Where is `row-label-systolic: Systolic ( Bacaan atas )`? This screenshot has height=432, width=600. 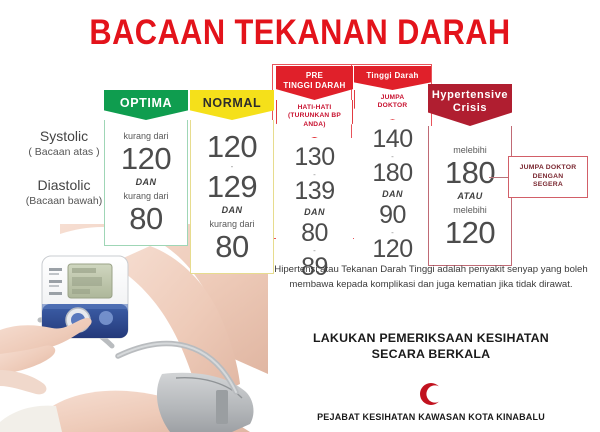 row-label-systolic: Systolic ( Bacaan atas ) is located at coordinates (64, 143).